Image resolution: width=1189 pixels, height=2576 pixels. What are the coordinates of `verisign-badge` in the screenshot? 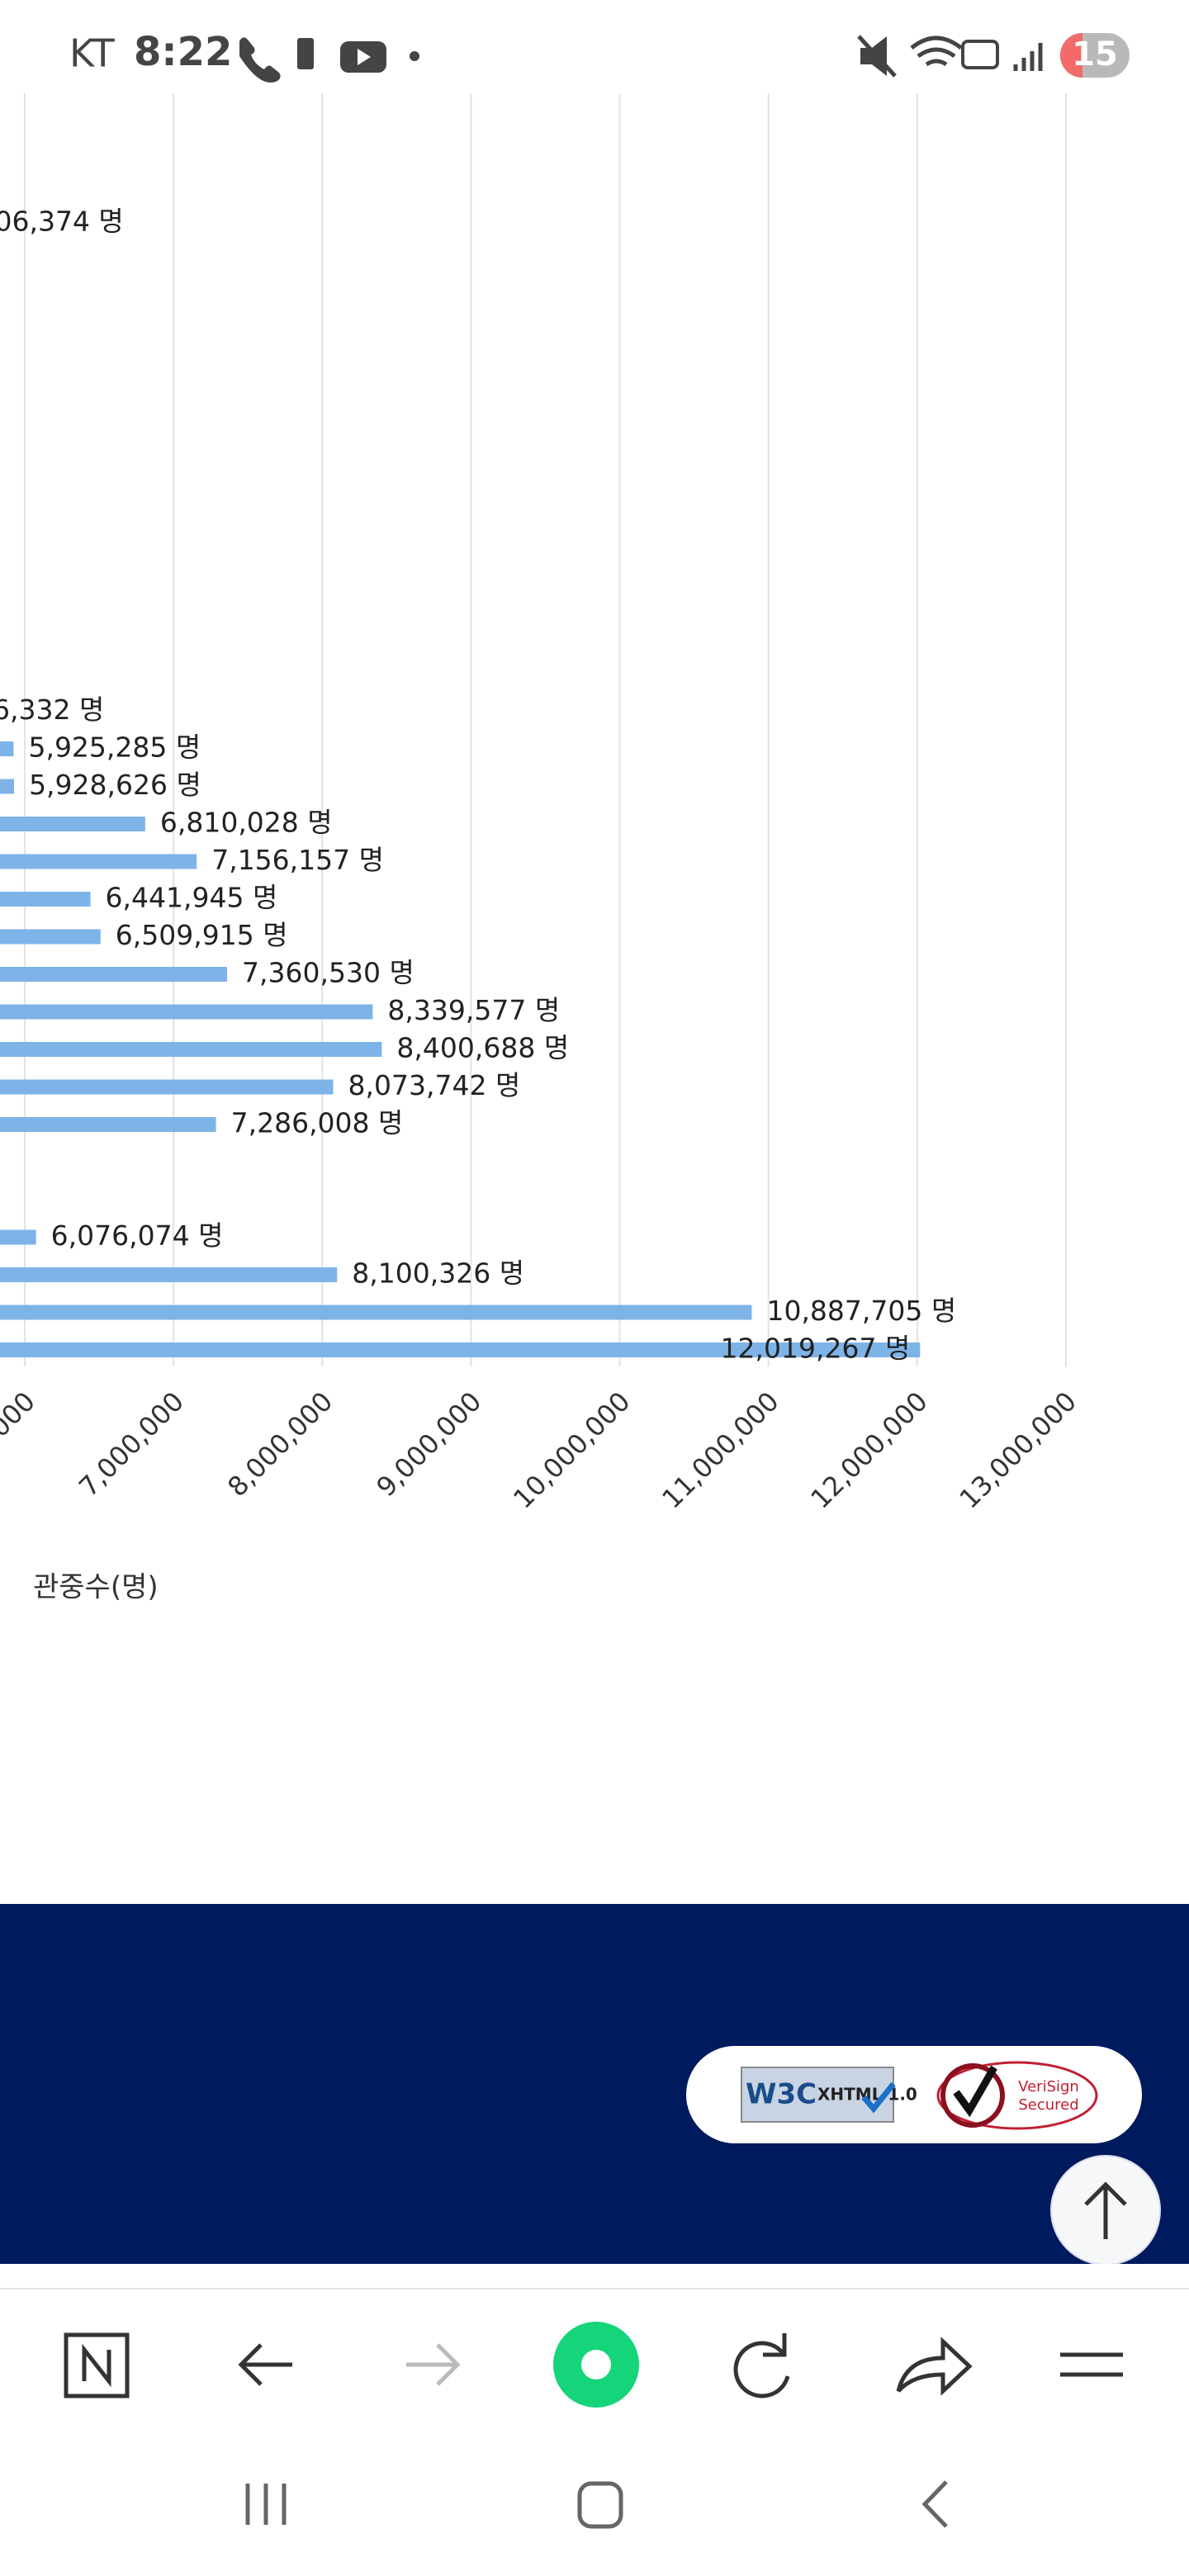 It's located at (1017, 2095).